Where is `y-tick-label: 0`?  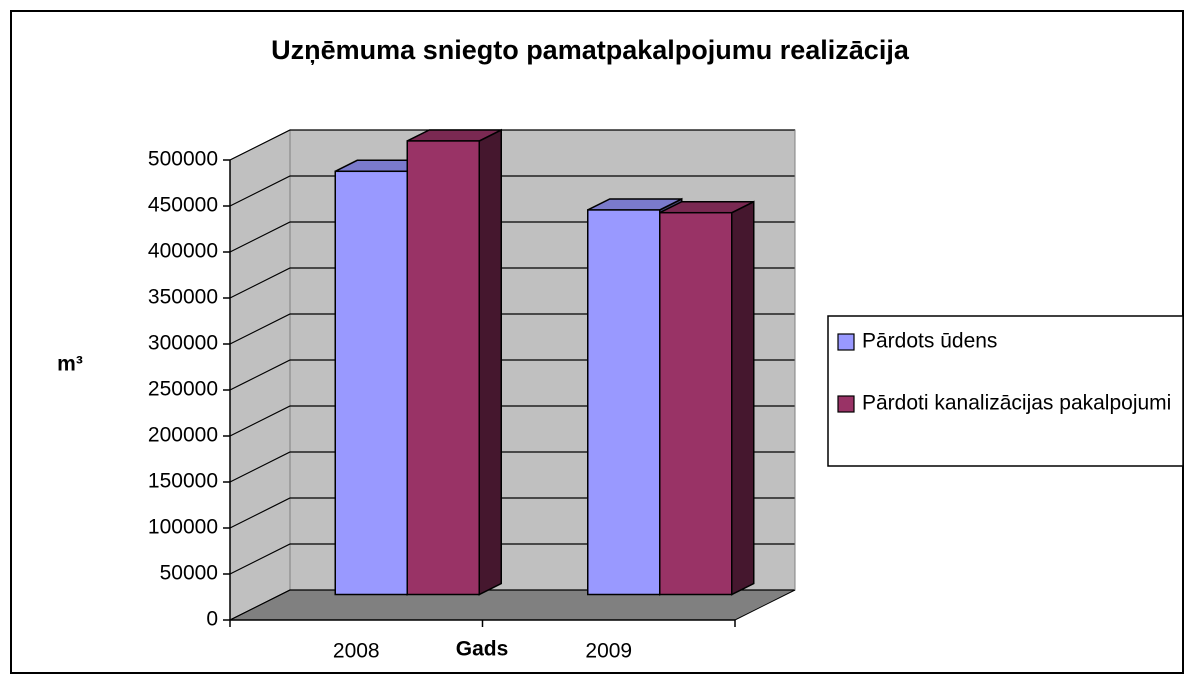 y-tick-label: 0 is located at coordinates (212, 619).